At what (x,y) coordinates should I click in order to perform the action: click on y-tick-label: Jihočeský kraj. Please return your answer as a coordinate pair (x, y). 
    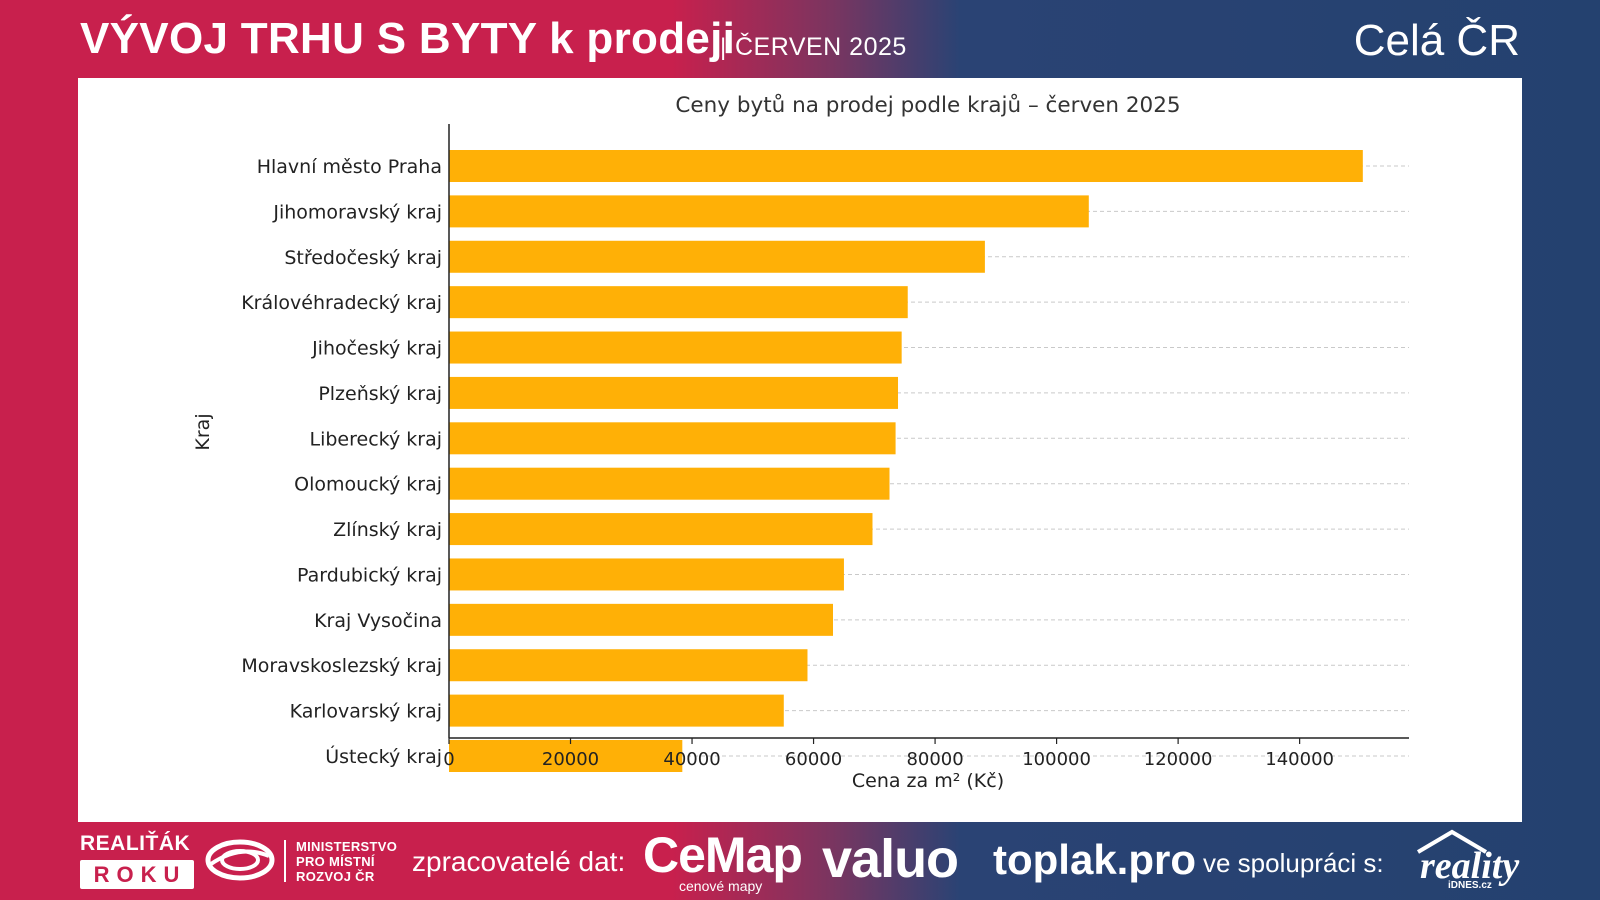
    Looking at the image, I should click on (376, 349).